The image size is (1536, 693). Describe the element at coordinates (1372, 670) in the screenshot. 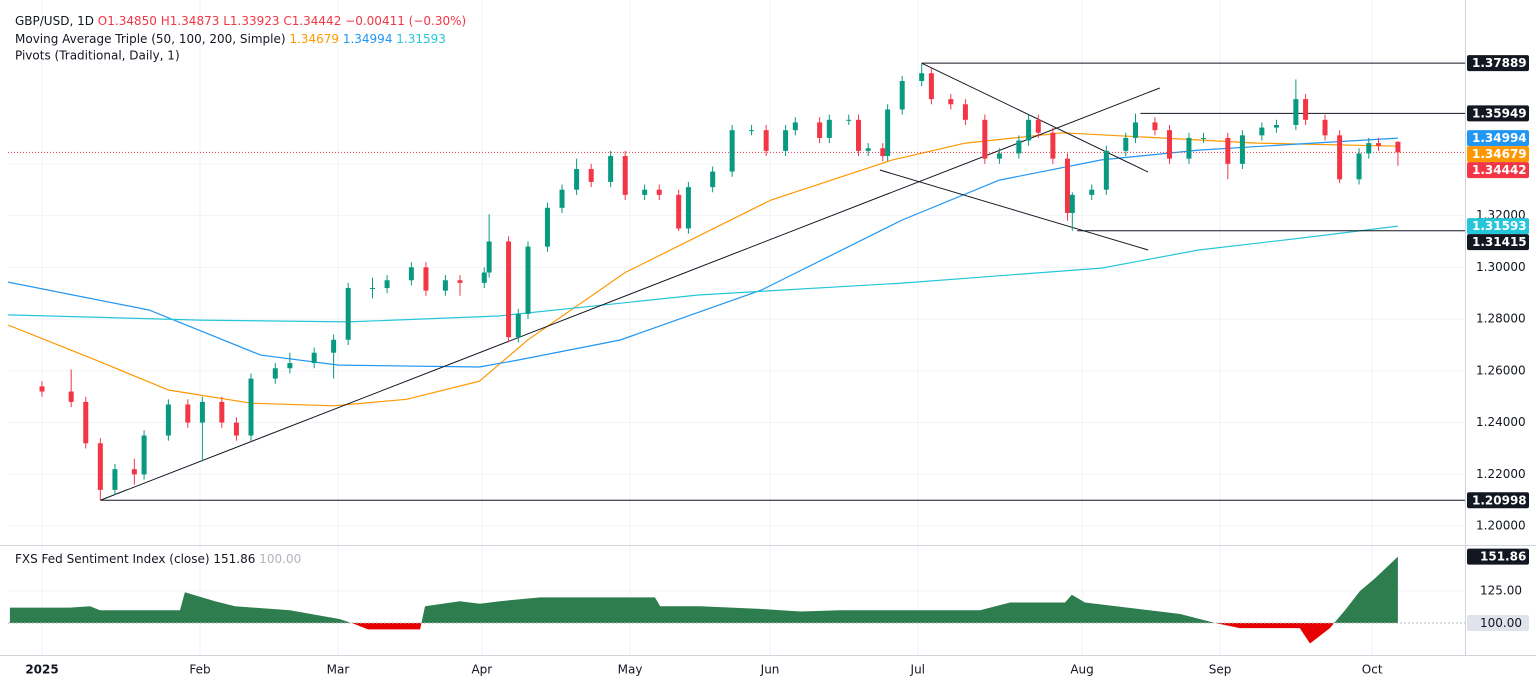

I see `x-tick-label: Oct` at that location.